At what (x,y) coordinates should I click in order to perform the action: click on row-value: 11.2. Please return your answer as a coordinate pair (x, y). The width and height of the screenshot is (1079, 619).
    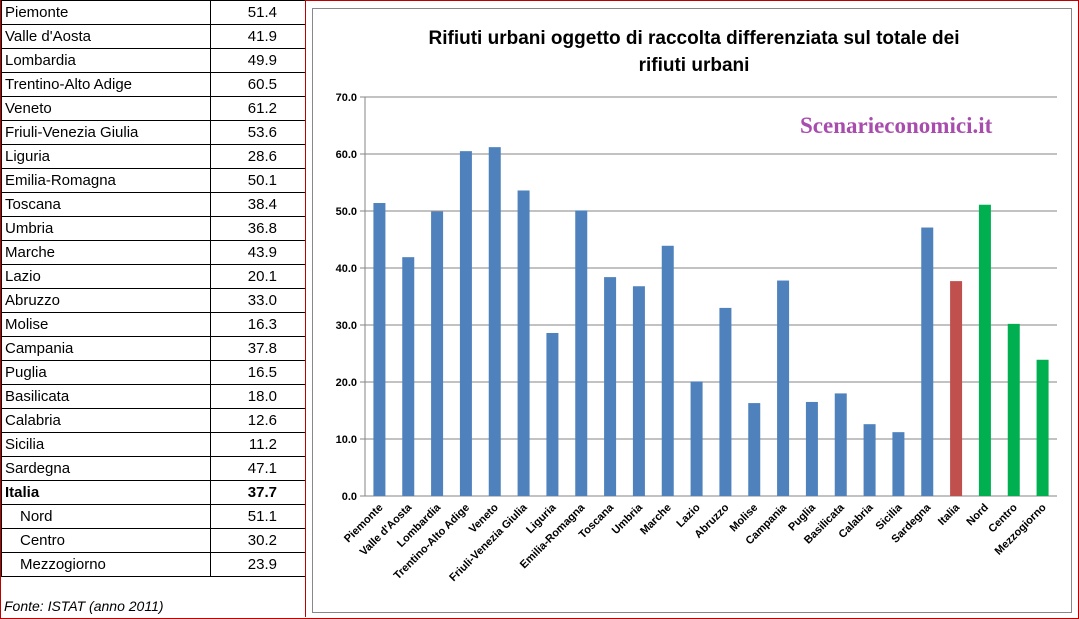
    Looking at the image, I should click on (258, 444).